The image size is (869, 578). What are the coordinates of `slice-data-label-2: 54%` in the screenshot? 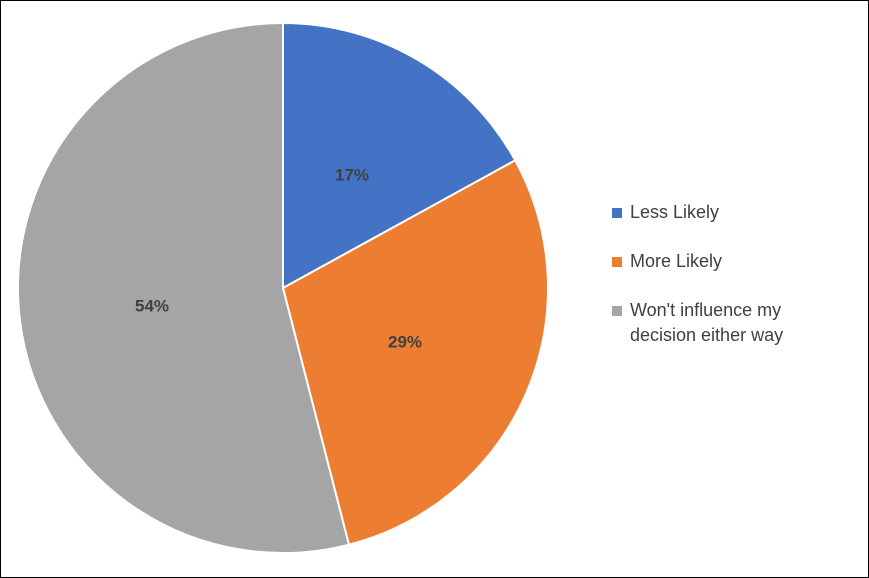 It's located at (152, 305).